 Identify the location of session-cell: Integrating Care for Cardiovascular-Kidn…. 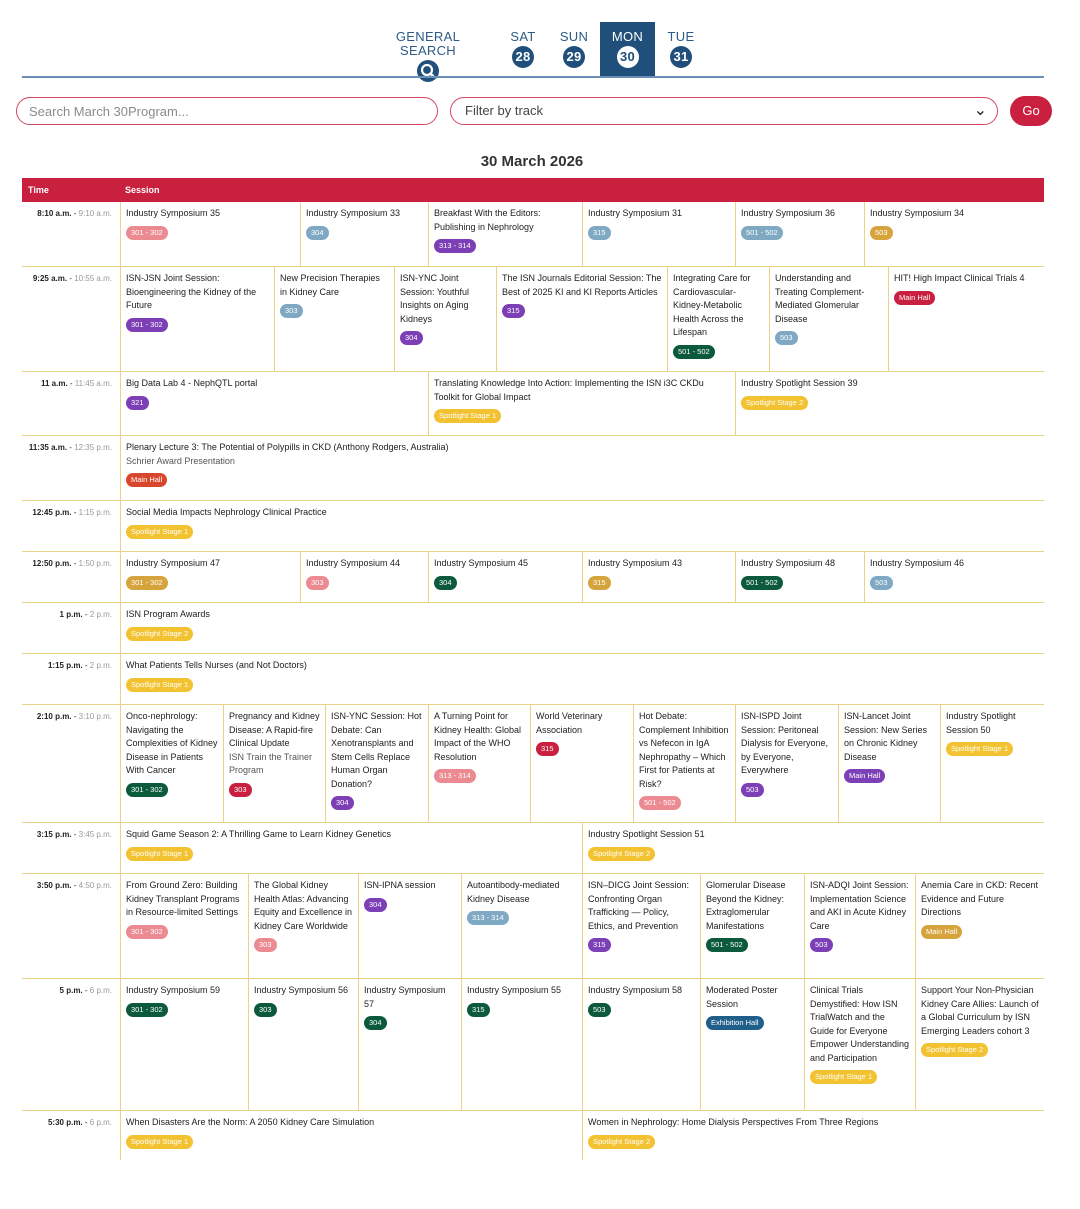
(718, 319).